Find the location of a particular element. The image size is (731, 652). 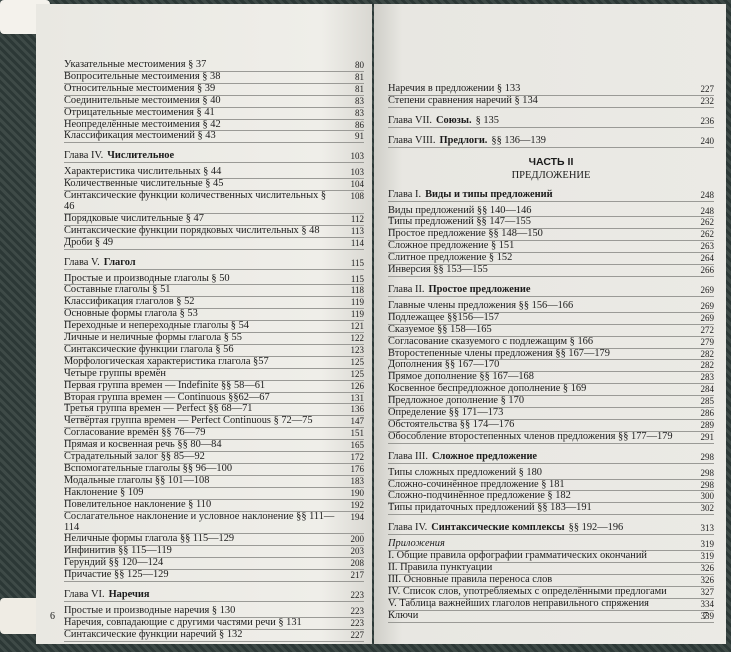

toc-row: Глава VI. Наречия 223 is located at coordinates (214, 595).